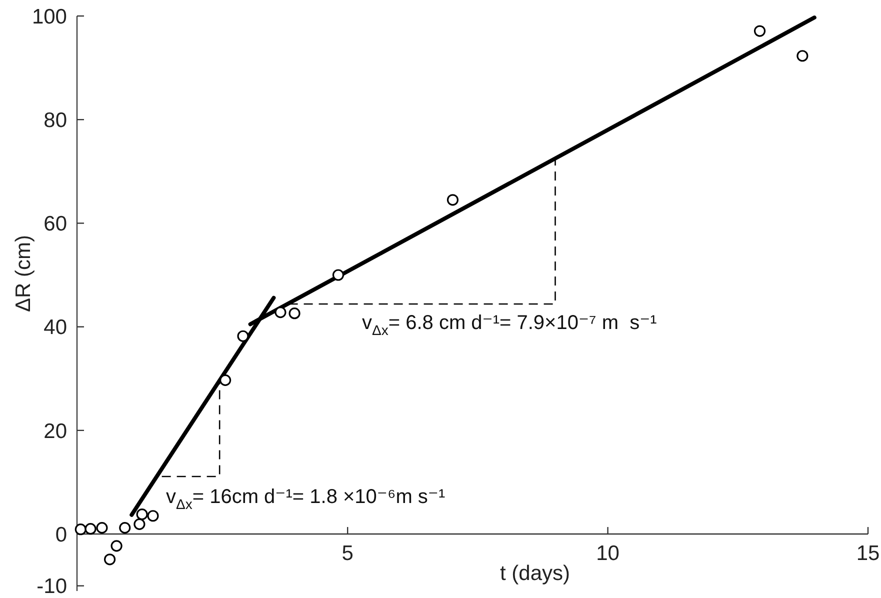 This screenshot has width=881, height=598. Describe the element at coordinates (55, 328) in the screenshot. I see `y-tick-label: 40` at that location.